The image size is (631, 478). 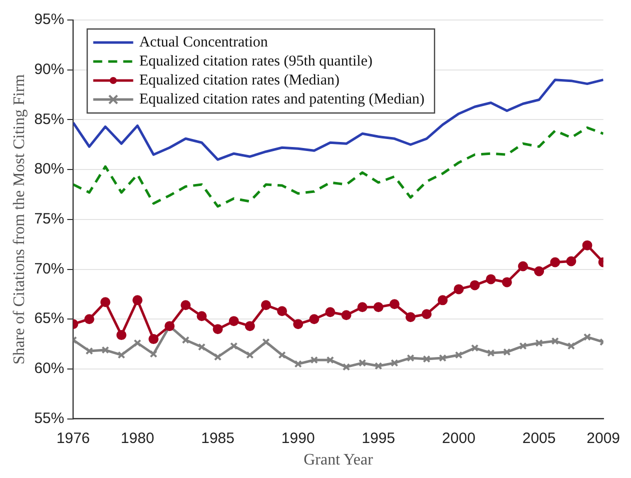 I want to click on legend-label: Actual Concentration, so click(x=203, y=42).